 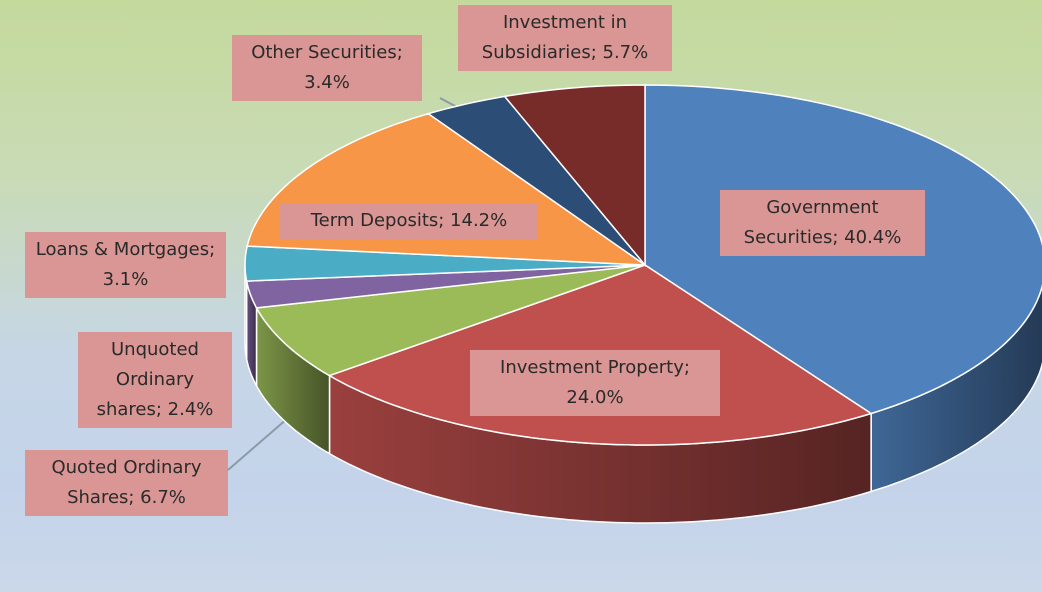 What do you see at coordinates (595, 383) in the screenshot?
I see `data-label: Investment Property; 24.0%` at bounding box center [595, 383].